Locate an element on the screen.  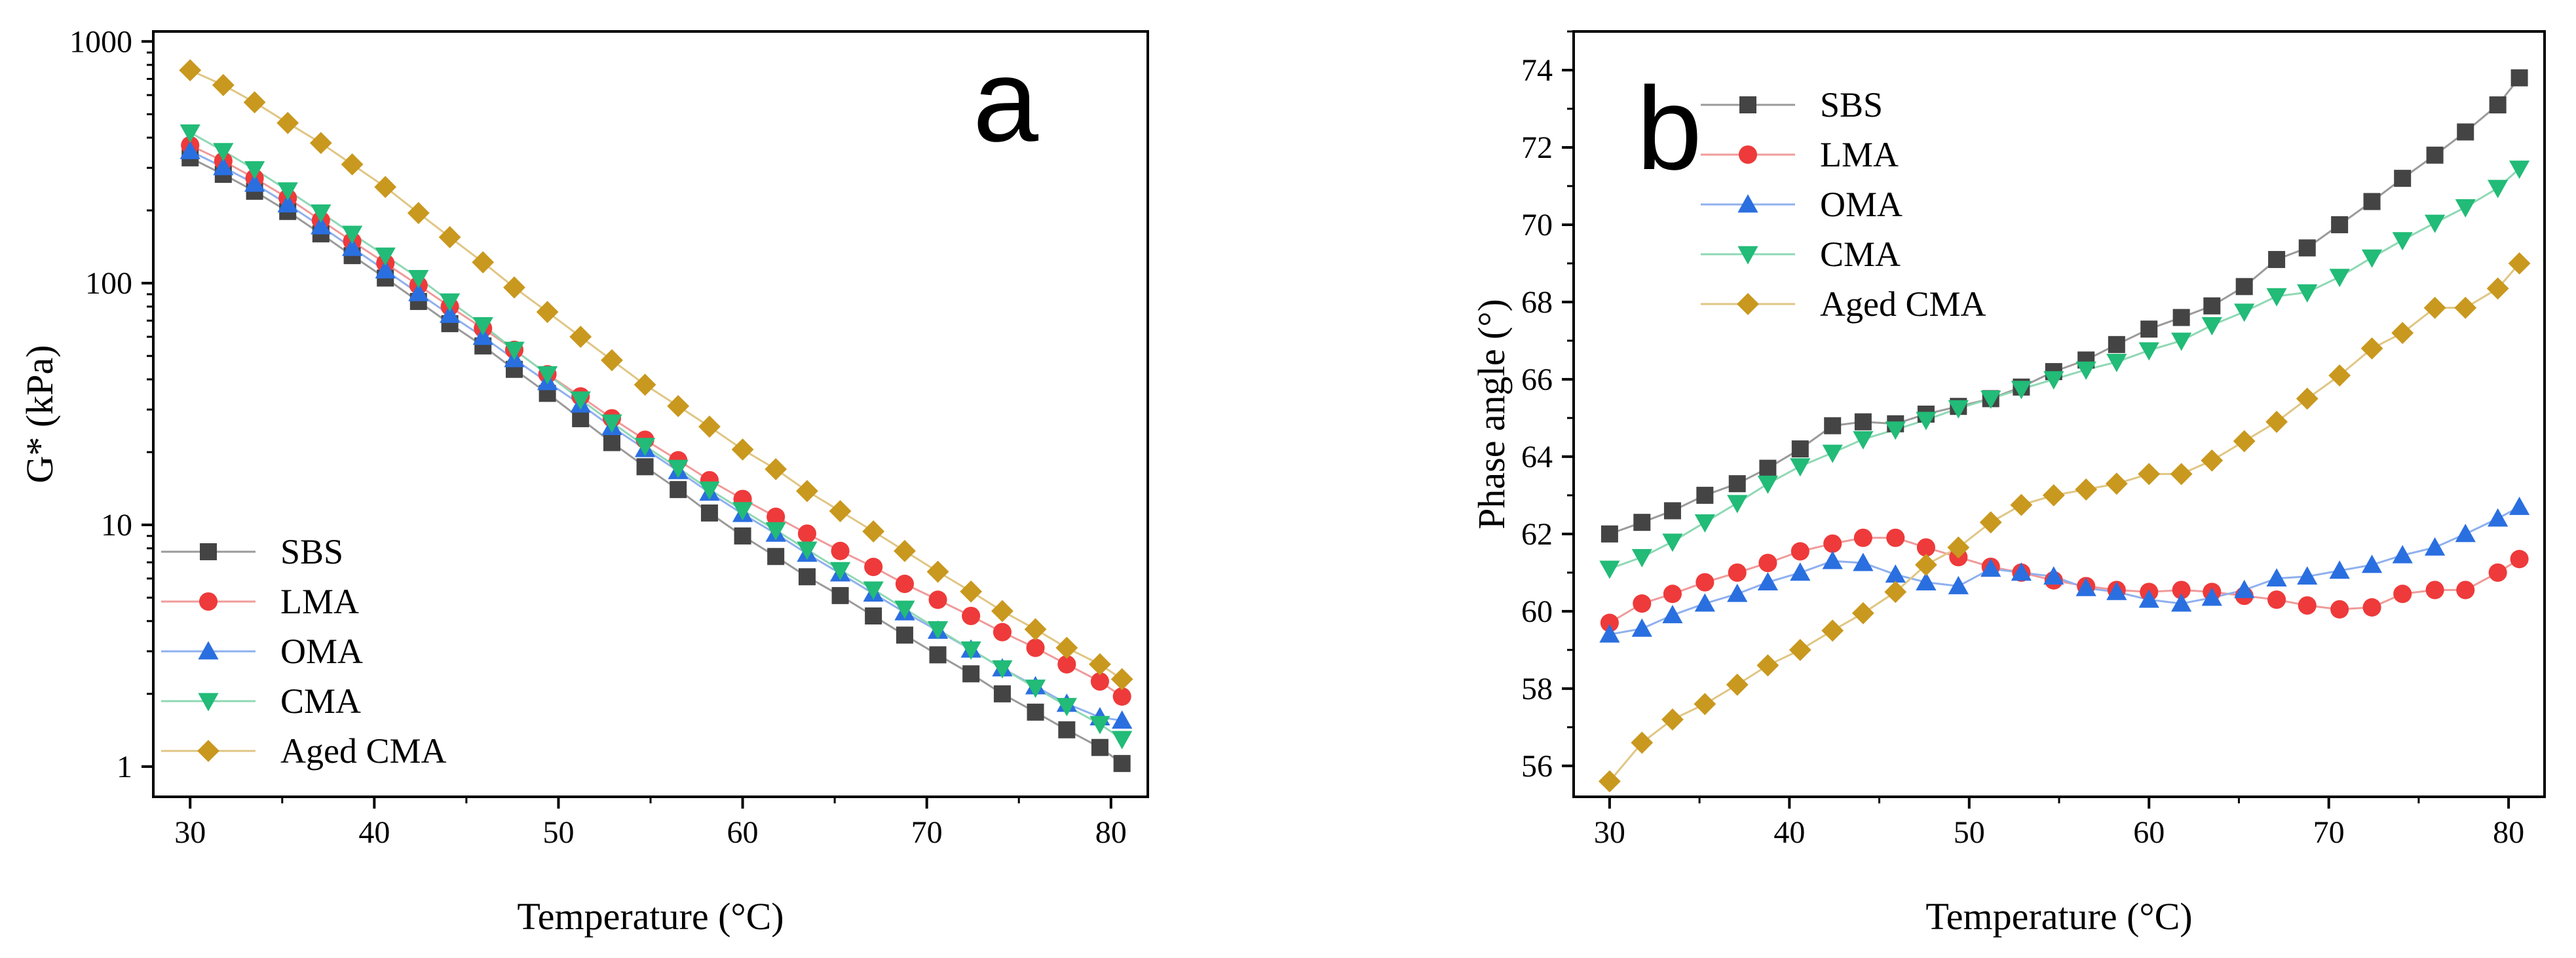
panel-a-label: a is located at coordinates (1006, 100).